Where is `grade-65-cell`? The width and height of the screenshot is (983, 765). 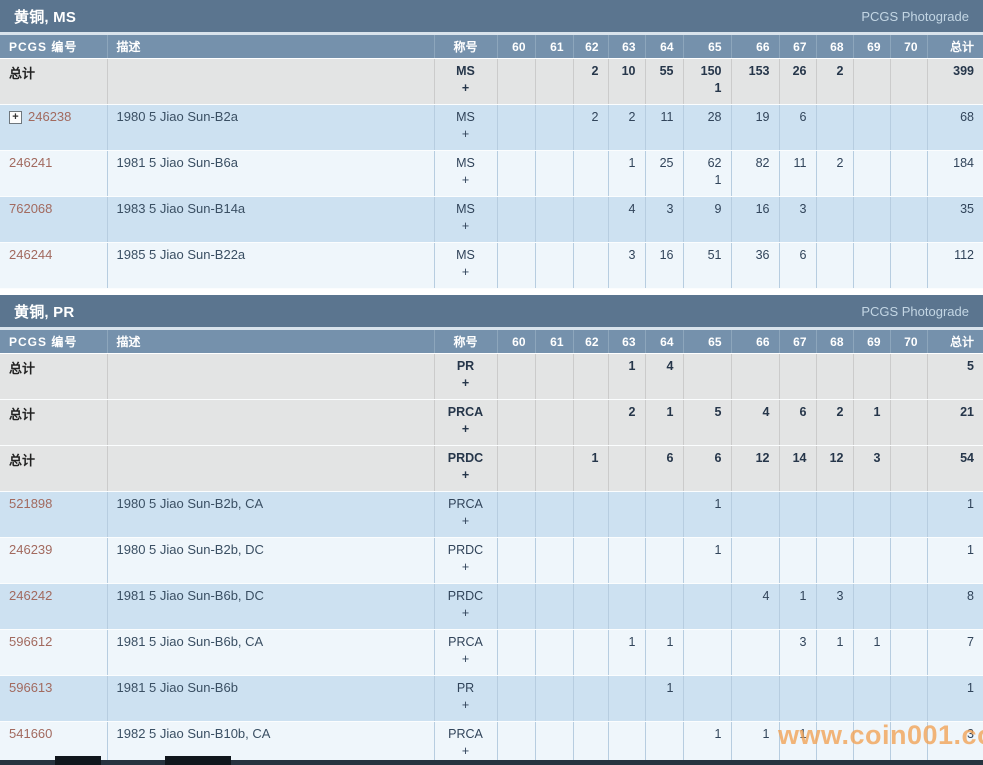
grade-65-cell is located at coordinates (707, 698).